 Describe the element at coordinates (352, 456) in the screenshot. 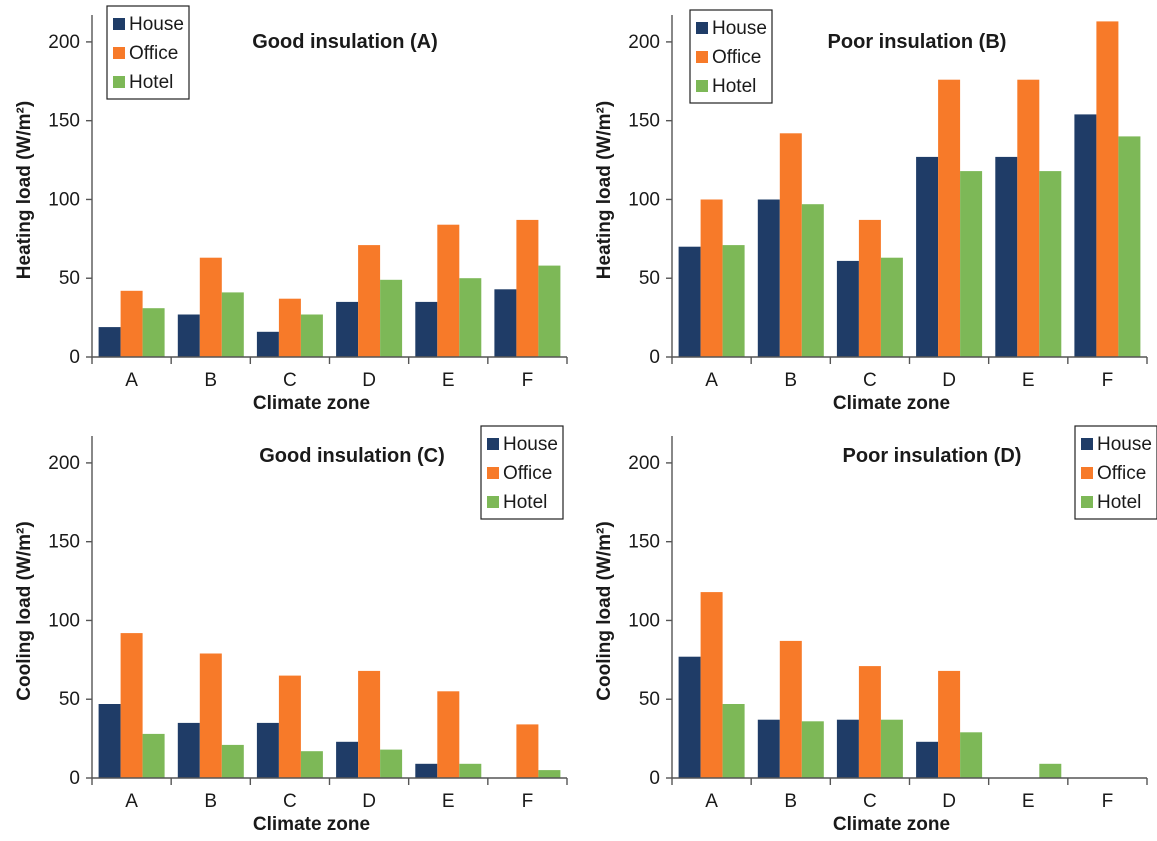

I see `chart-title: Good insulation (C)` at that location.